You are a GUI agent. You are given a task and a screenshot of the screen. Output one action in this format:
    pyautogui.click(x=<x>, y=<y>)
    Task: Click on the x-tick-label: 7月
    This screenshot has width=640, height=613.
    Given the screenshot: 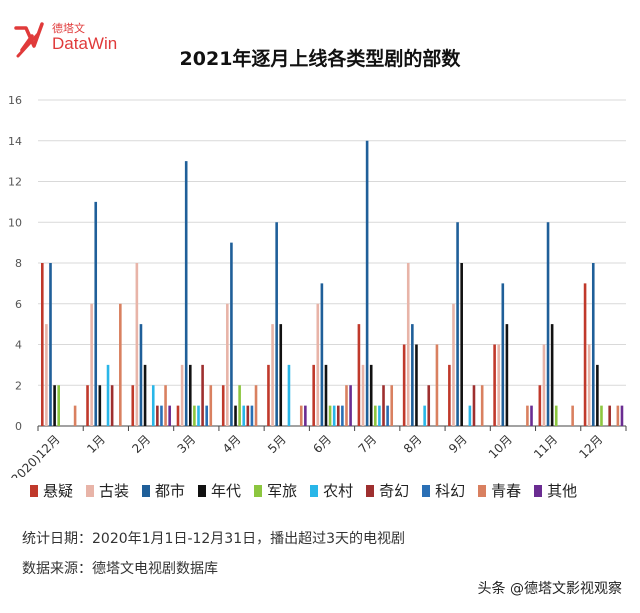 What is the action you would take?
    pyautogui.click(x=368, y=444)
    